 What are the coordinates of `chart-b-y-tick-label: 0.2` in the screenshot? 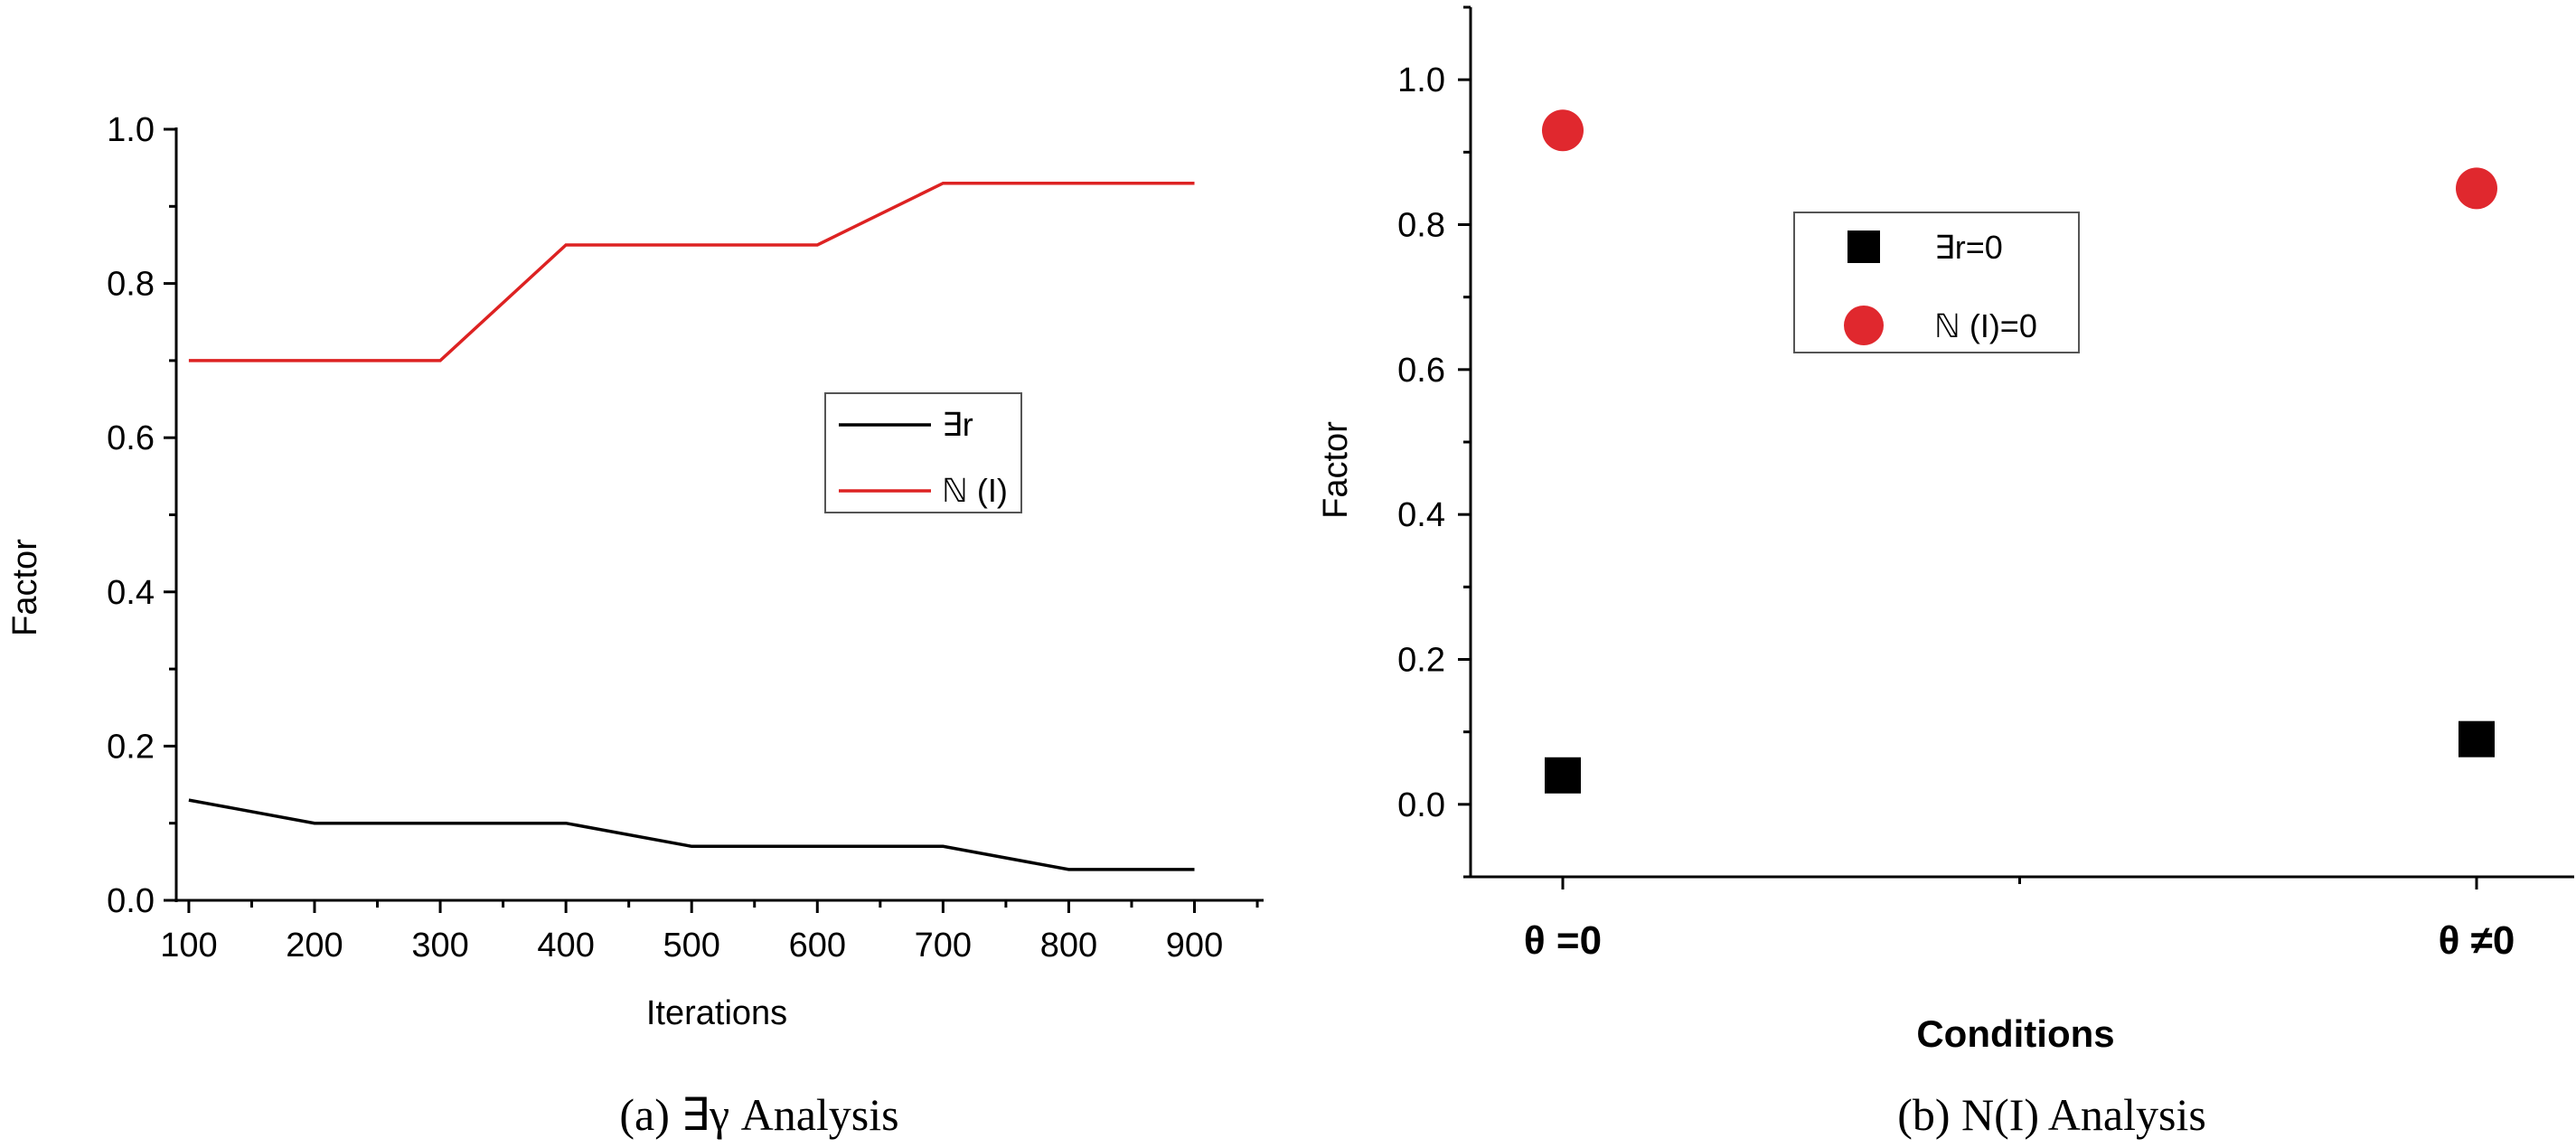 It's located at (1421, 661).